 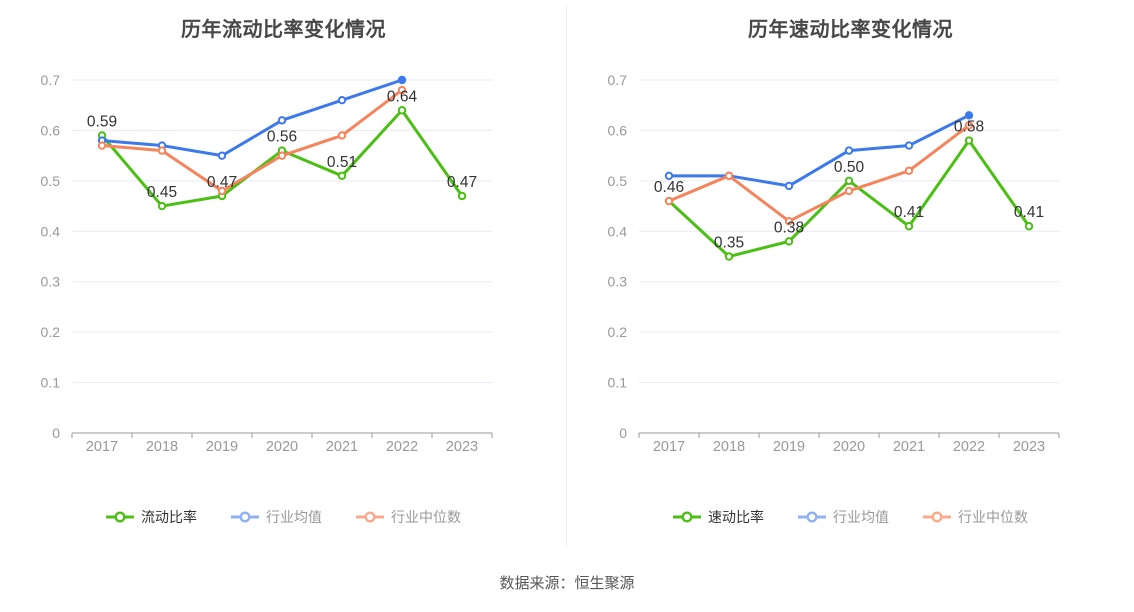 What do you see at coordinates (402, 96) in the screenshot?
I see `data-label: 0.64` at bounding box center [402, 96].